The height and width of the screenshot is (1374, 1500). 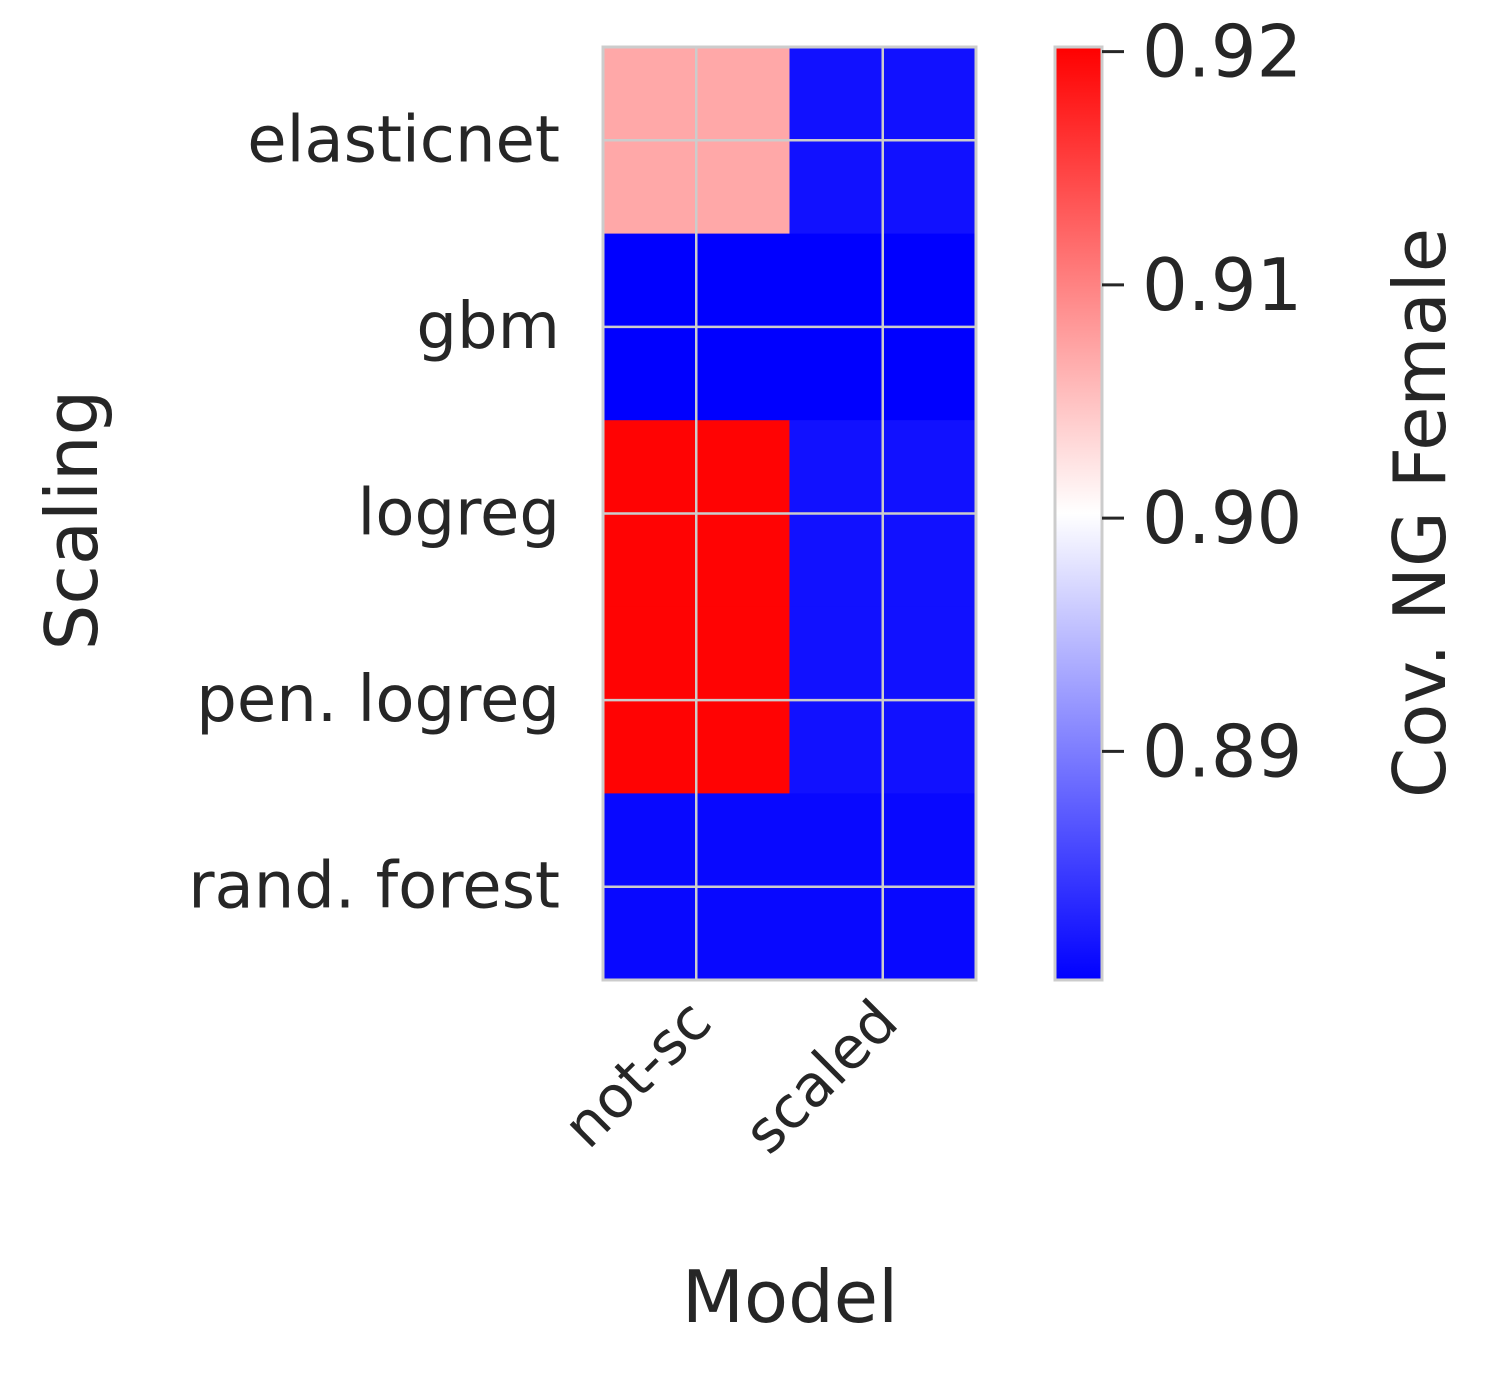 What do you see at coordinates (1202, 401) in the screenshot?
I see `colorbar-ticks: 0.89 0.90 0.91 0.92` at bounding box center [1202, 401].